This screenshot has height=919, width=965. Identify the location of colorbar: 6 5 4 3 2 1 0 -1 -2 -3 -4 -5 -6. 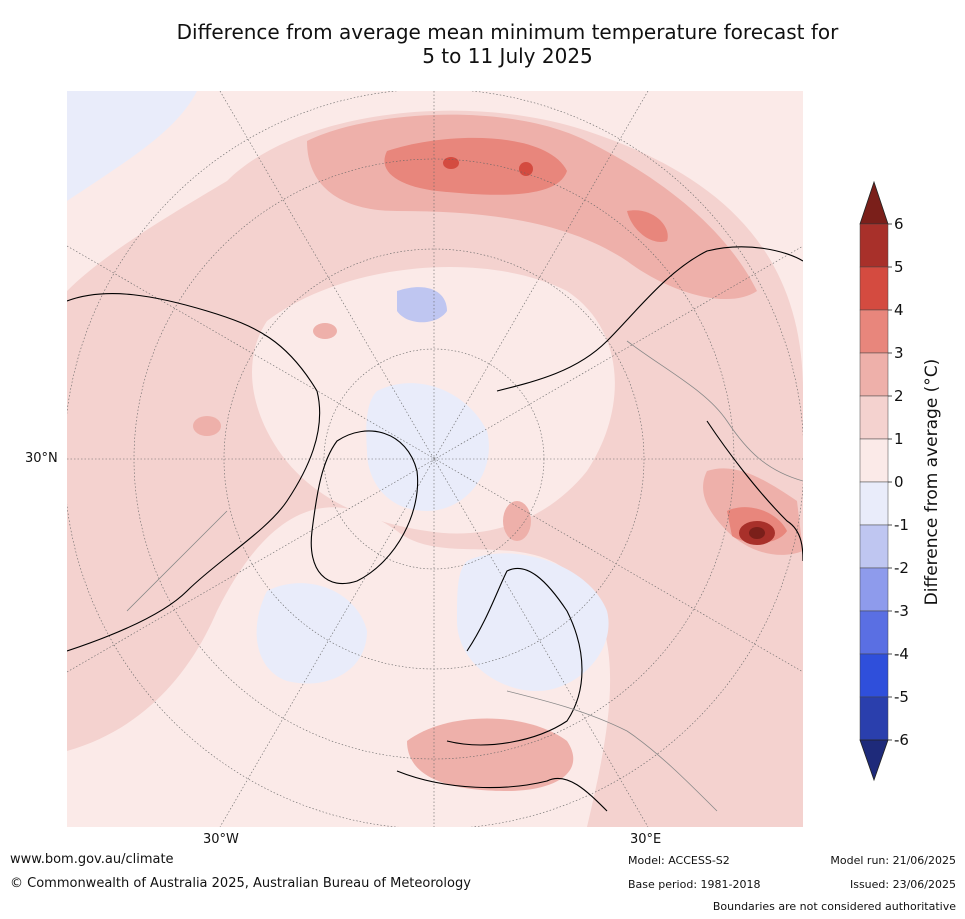
(884, 481).